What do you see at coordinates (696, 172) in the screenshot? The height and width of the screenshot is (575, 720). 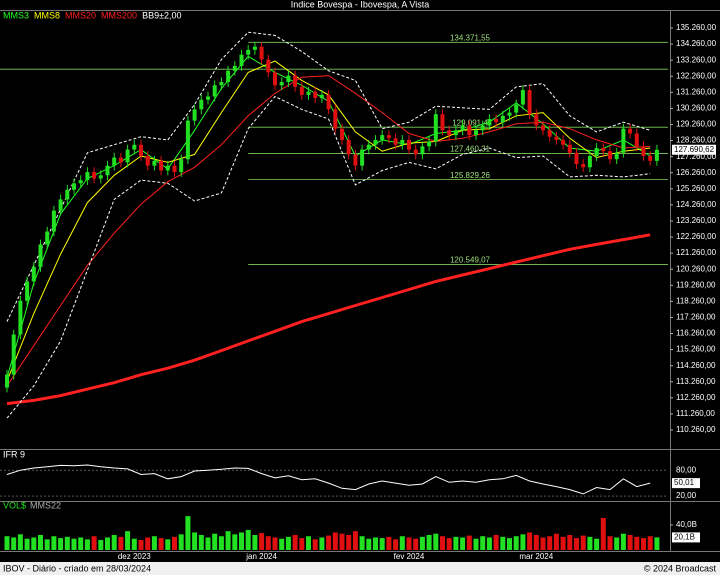 I see `y-tick-label: 126.260,00` at bounding box center [696, 172].